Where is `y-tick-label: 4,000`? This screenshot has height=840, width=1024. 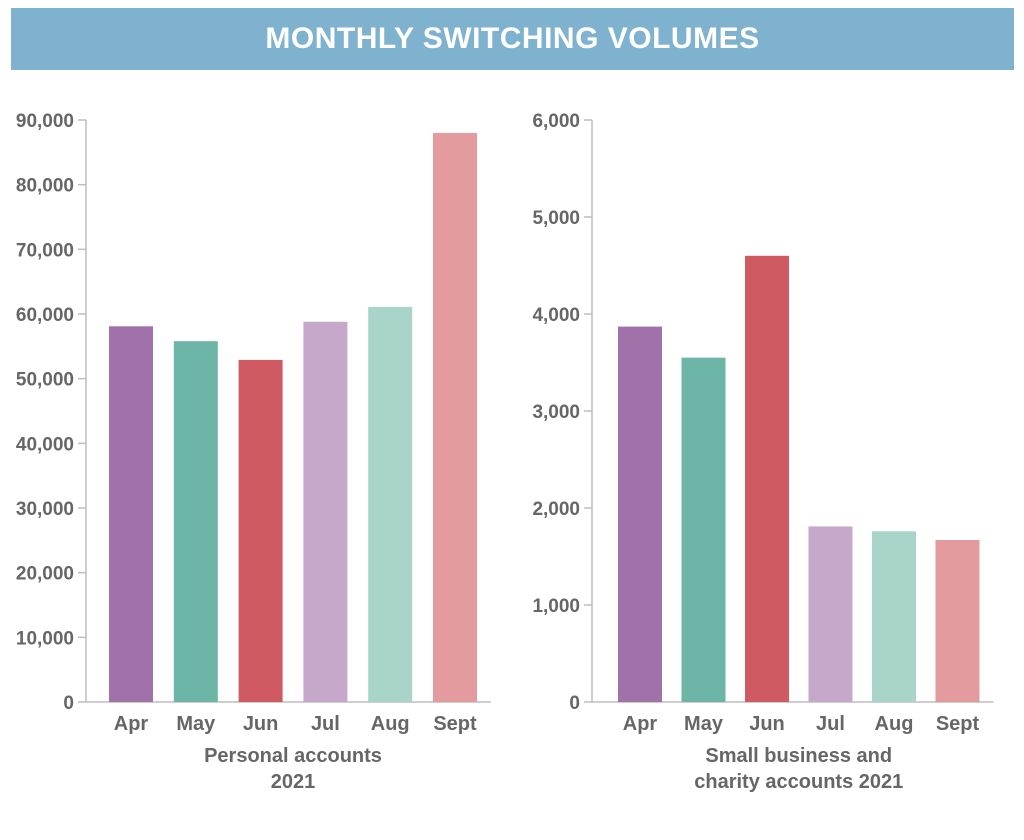
y-tick-label: 4,000 is located at coordinates (556, 315).